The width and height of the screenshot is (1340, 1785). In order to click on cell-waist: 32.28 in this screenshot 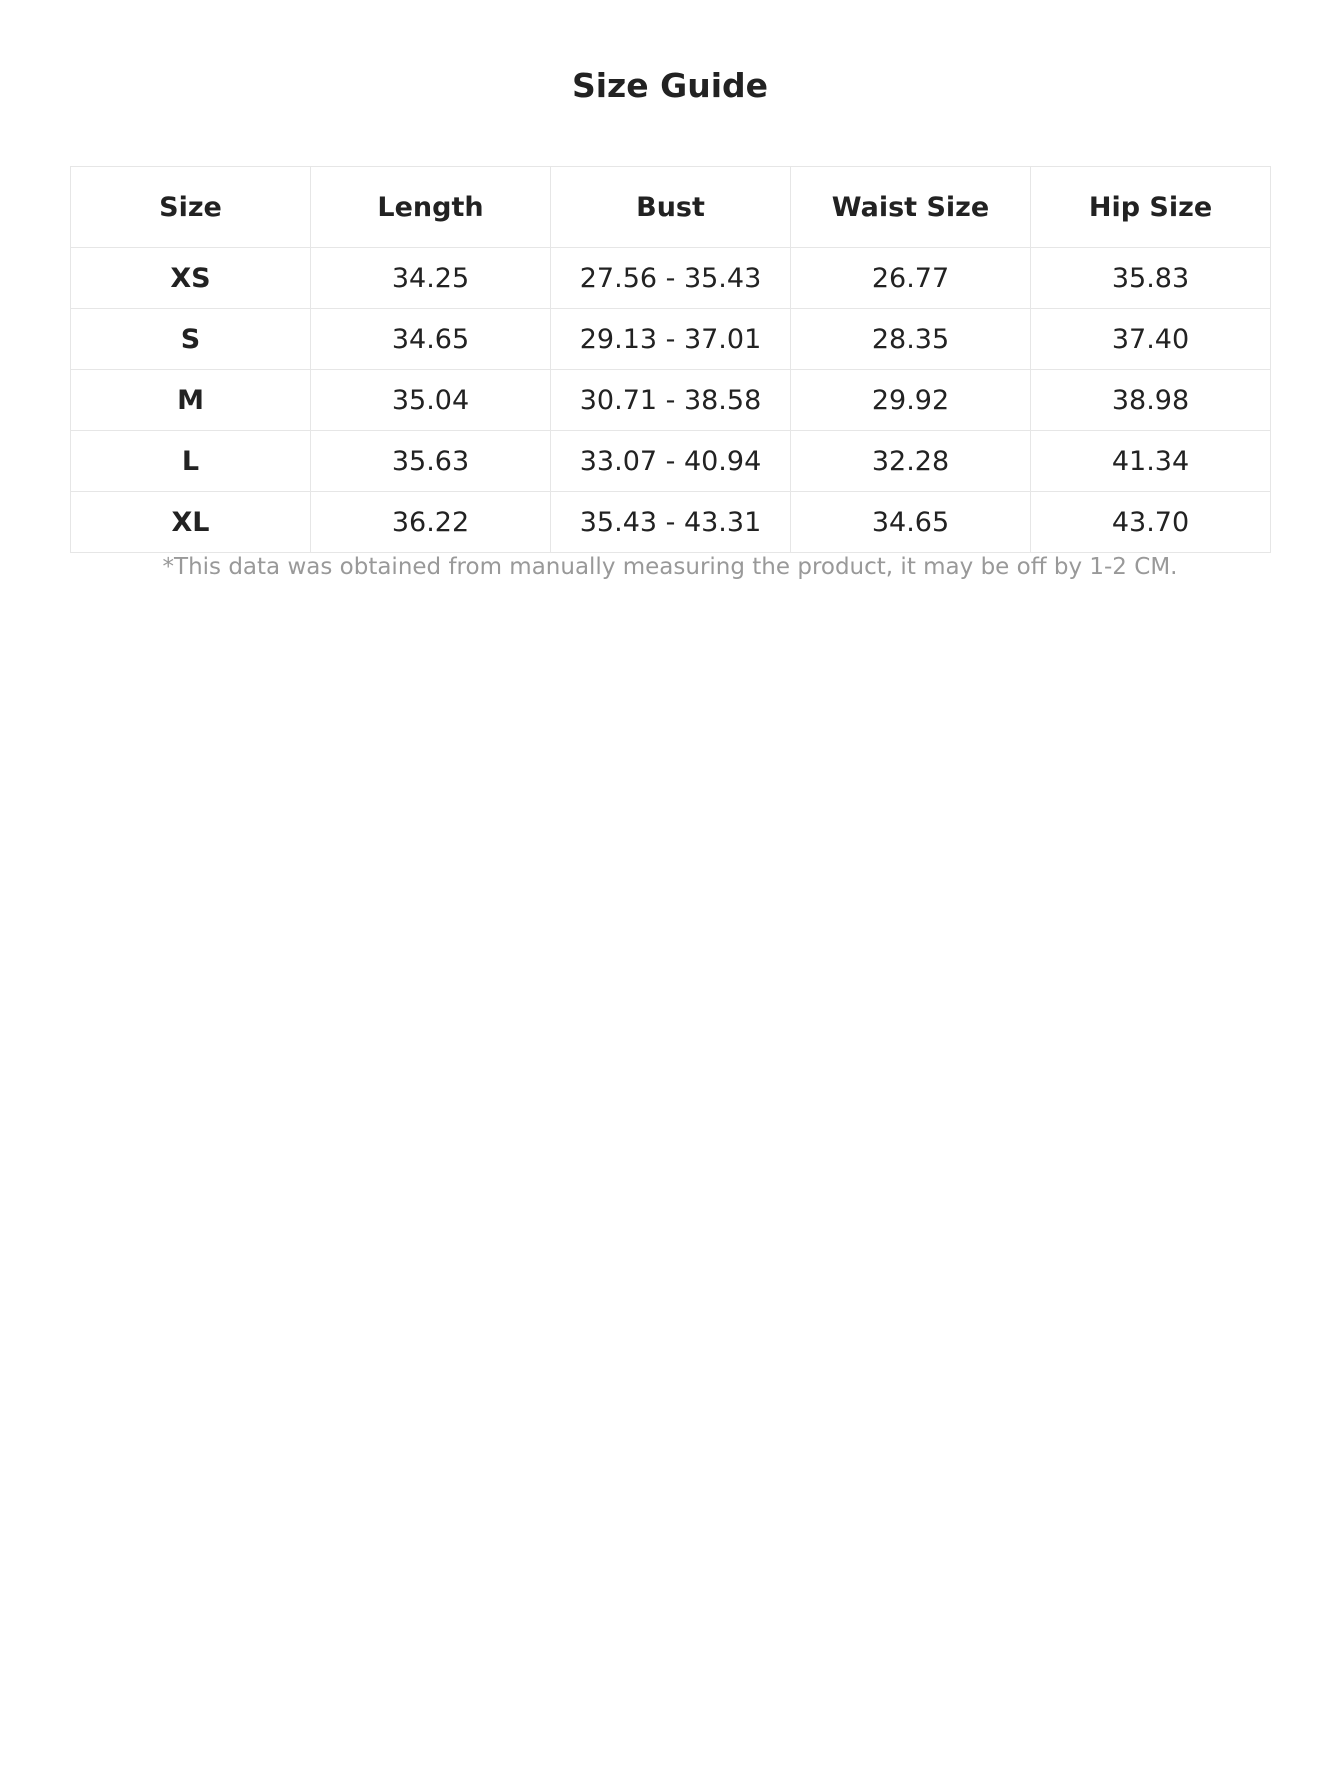, I will do `click(910, 461)`.